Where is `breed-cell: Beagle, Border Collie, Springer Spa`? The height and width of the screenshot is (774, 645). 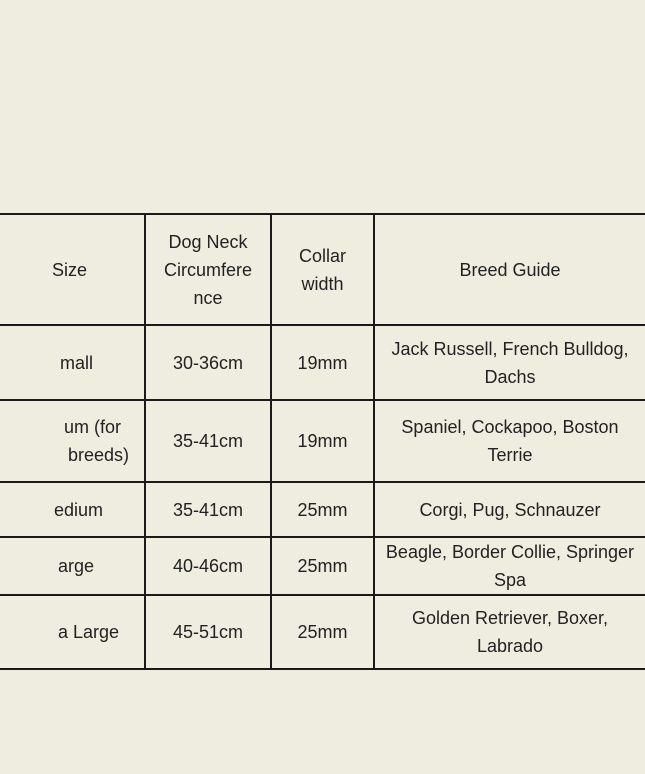
breed-cell: Beagle, Border Collie, Springer Spa is located at coordinates (509, 566).